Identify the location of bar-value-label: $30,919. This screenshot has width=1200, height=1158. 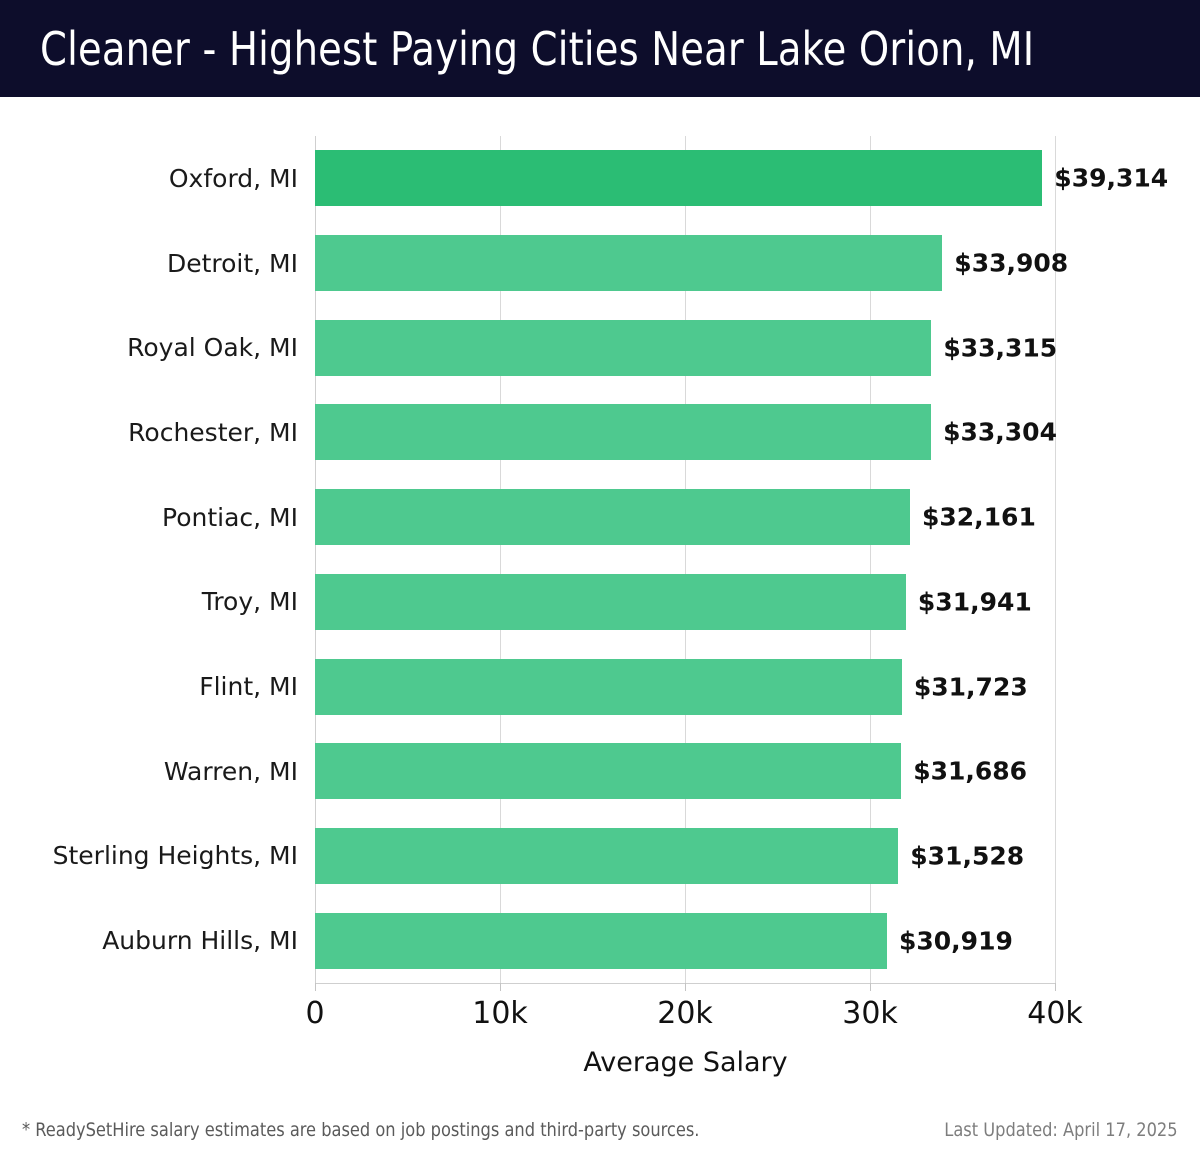
(956, 941).